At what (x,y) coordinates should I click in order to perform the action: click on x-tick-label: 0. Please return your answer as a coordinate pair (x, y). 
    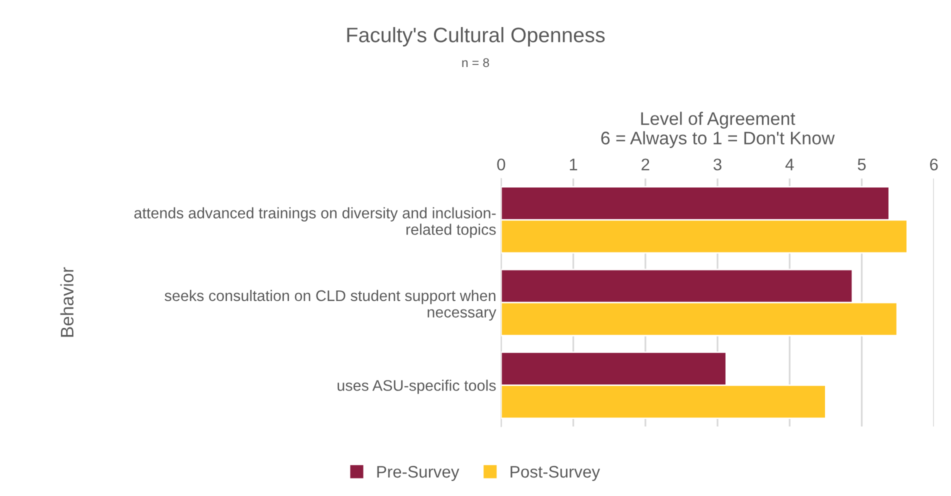
    Looking at the image, I should click on (501, 164).